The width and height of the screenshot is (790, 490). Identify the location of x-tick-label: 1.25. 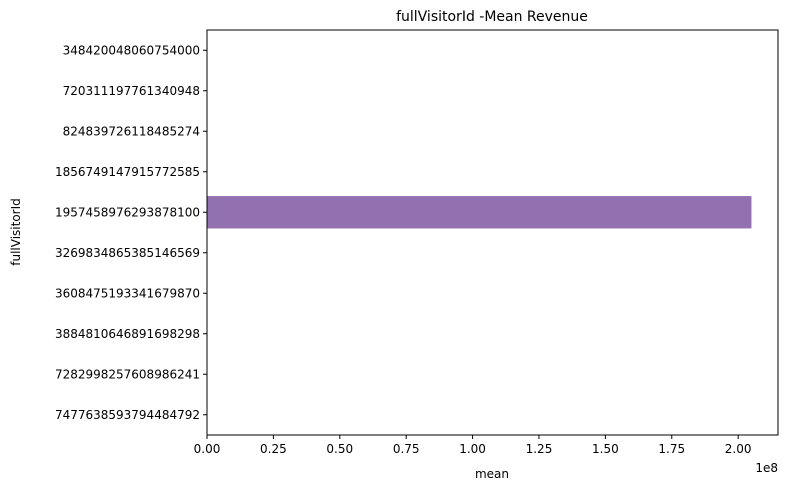
(539, 449).